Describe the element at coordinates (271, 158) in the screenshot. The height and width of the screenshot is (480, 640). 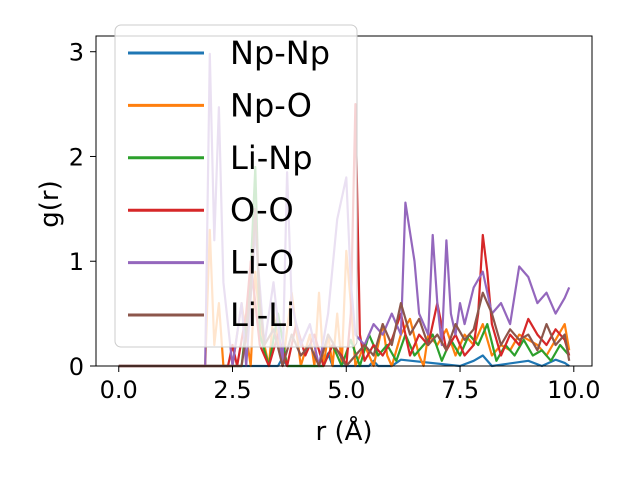
I see `legend-label-li-np: Li-Np` at that location.